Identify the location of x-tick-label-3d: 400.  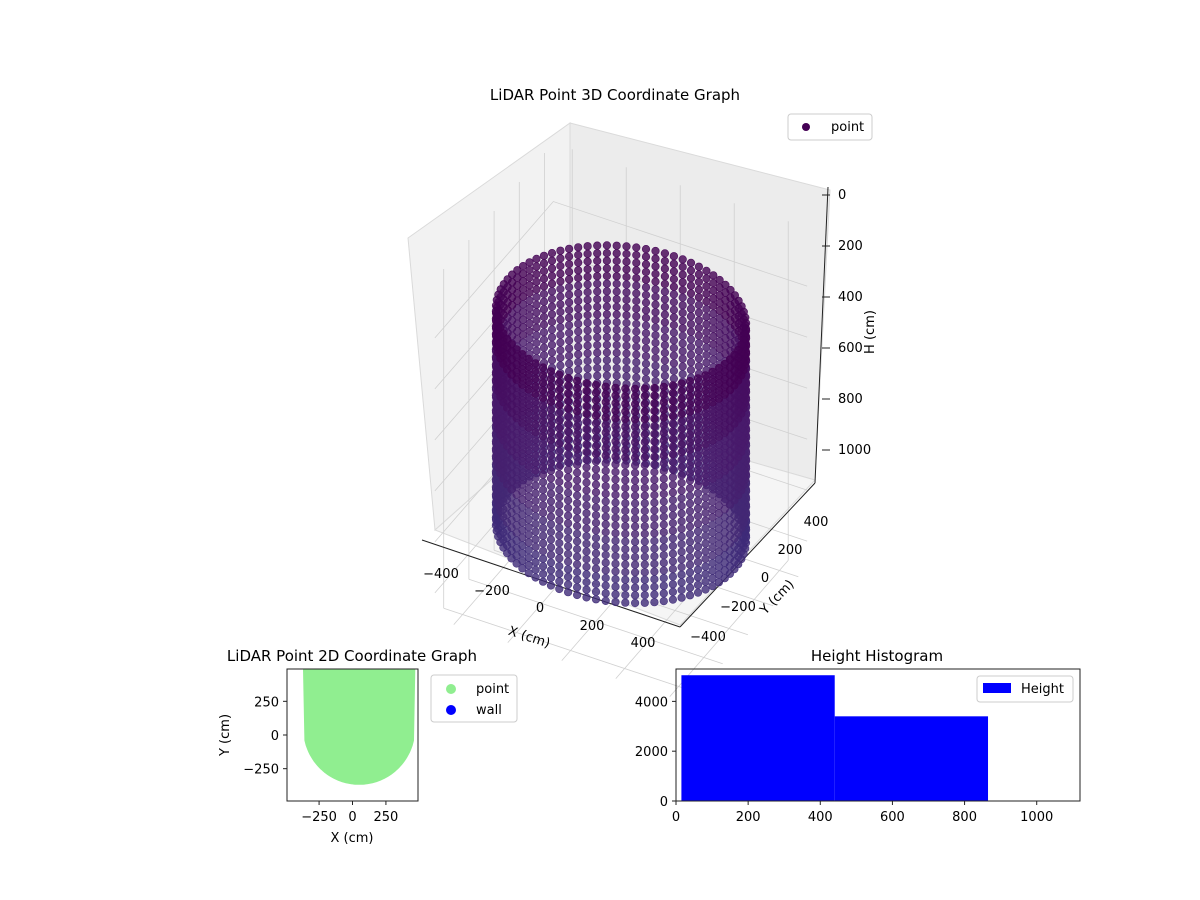
(643, 643).